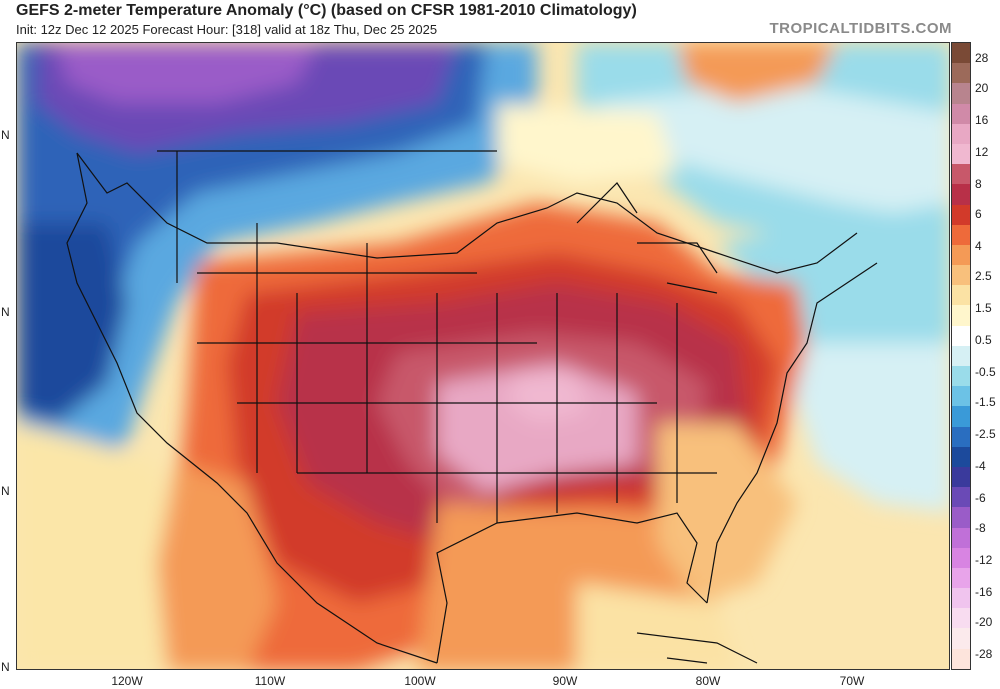 The height and width of the screenshot is (689, 1000). Describe the element at coordinates (852, 681) in the screenshot. I see `lon-label: 70W` at that location.